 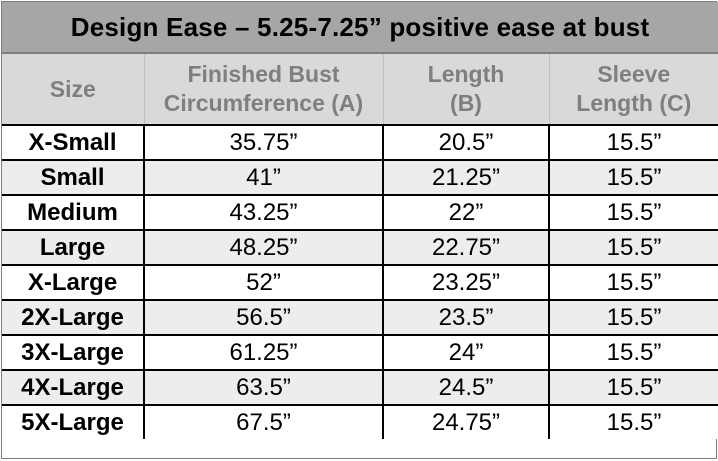 What do you see at coordinates (466, 142) in the screenshot?
I see `length-cell: 20.5”` at bounding box center [466, 142].